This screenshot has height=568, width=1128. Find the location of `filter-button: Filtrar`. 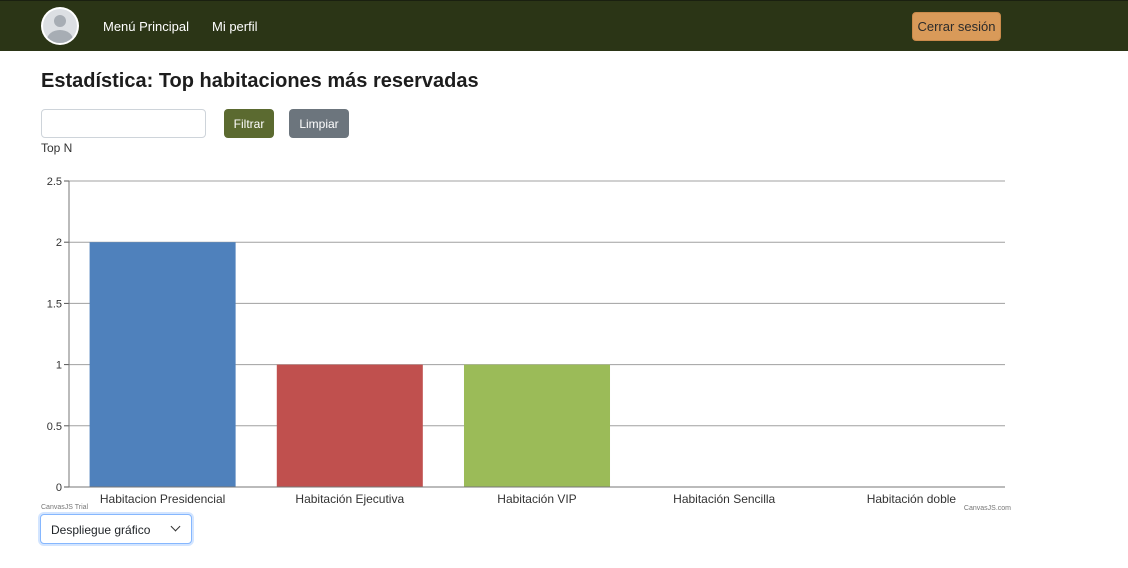

filter-button: Filtrar is located at coordinates (249, 123).